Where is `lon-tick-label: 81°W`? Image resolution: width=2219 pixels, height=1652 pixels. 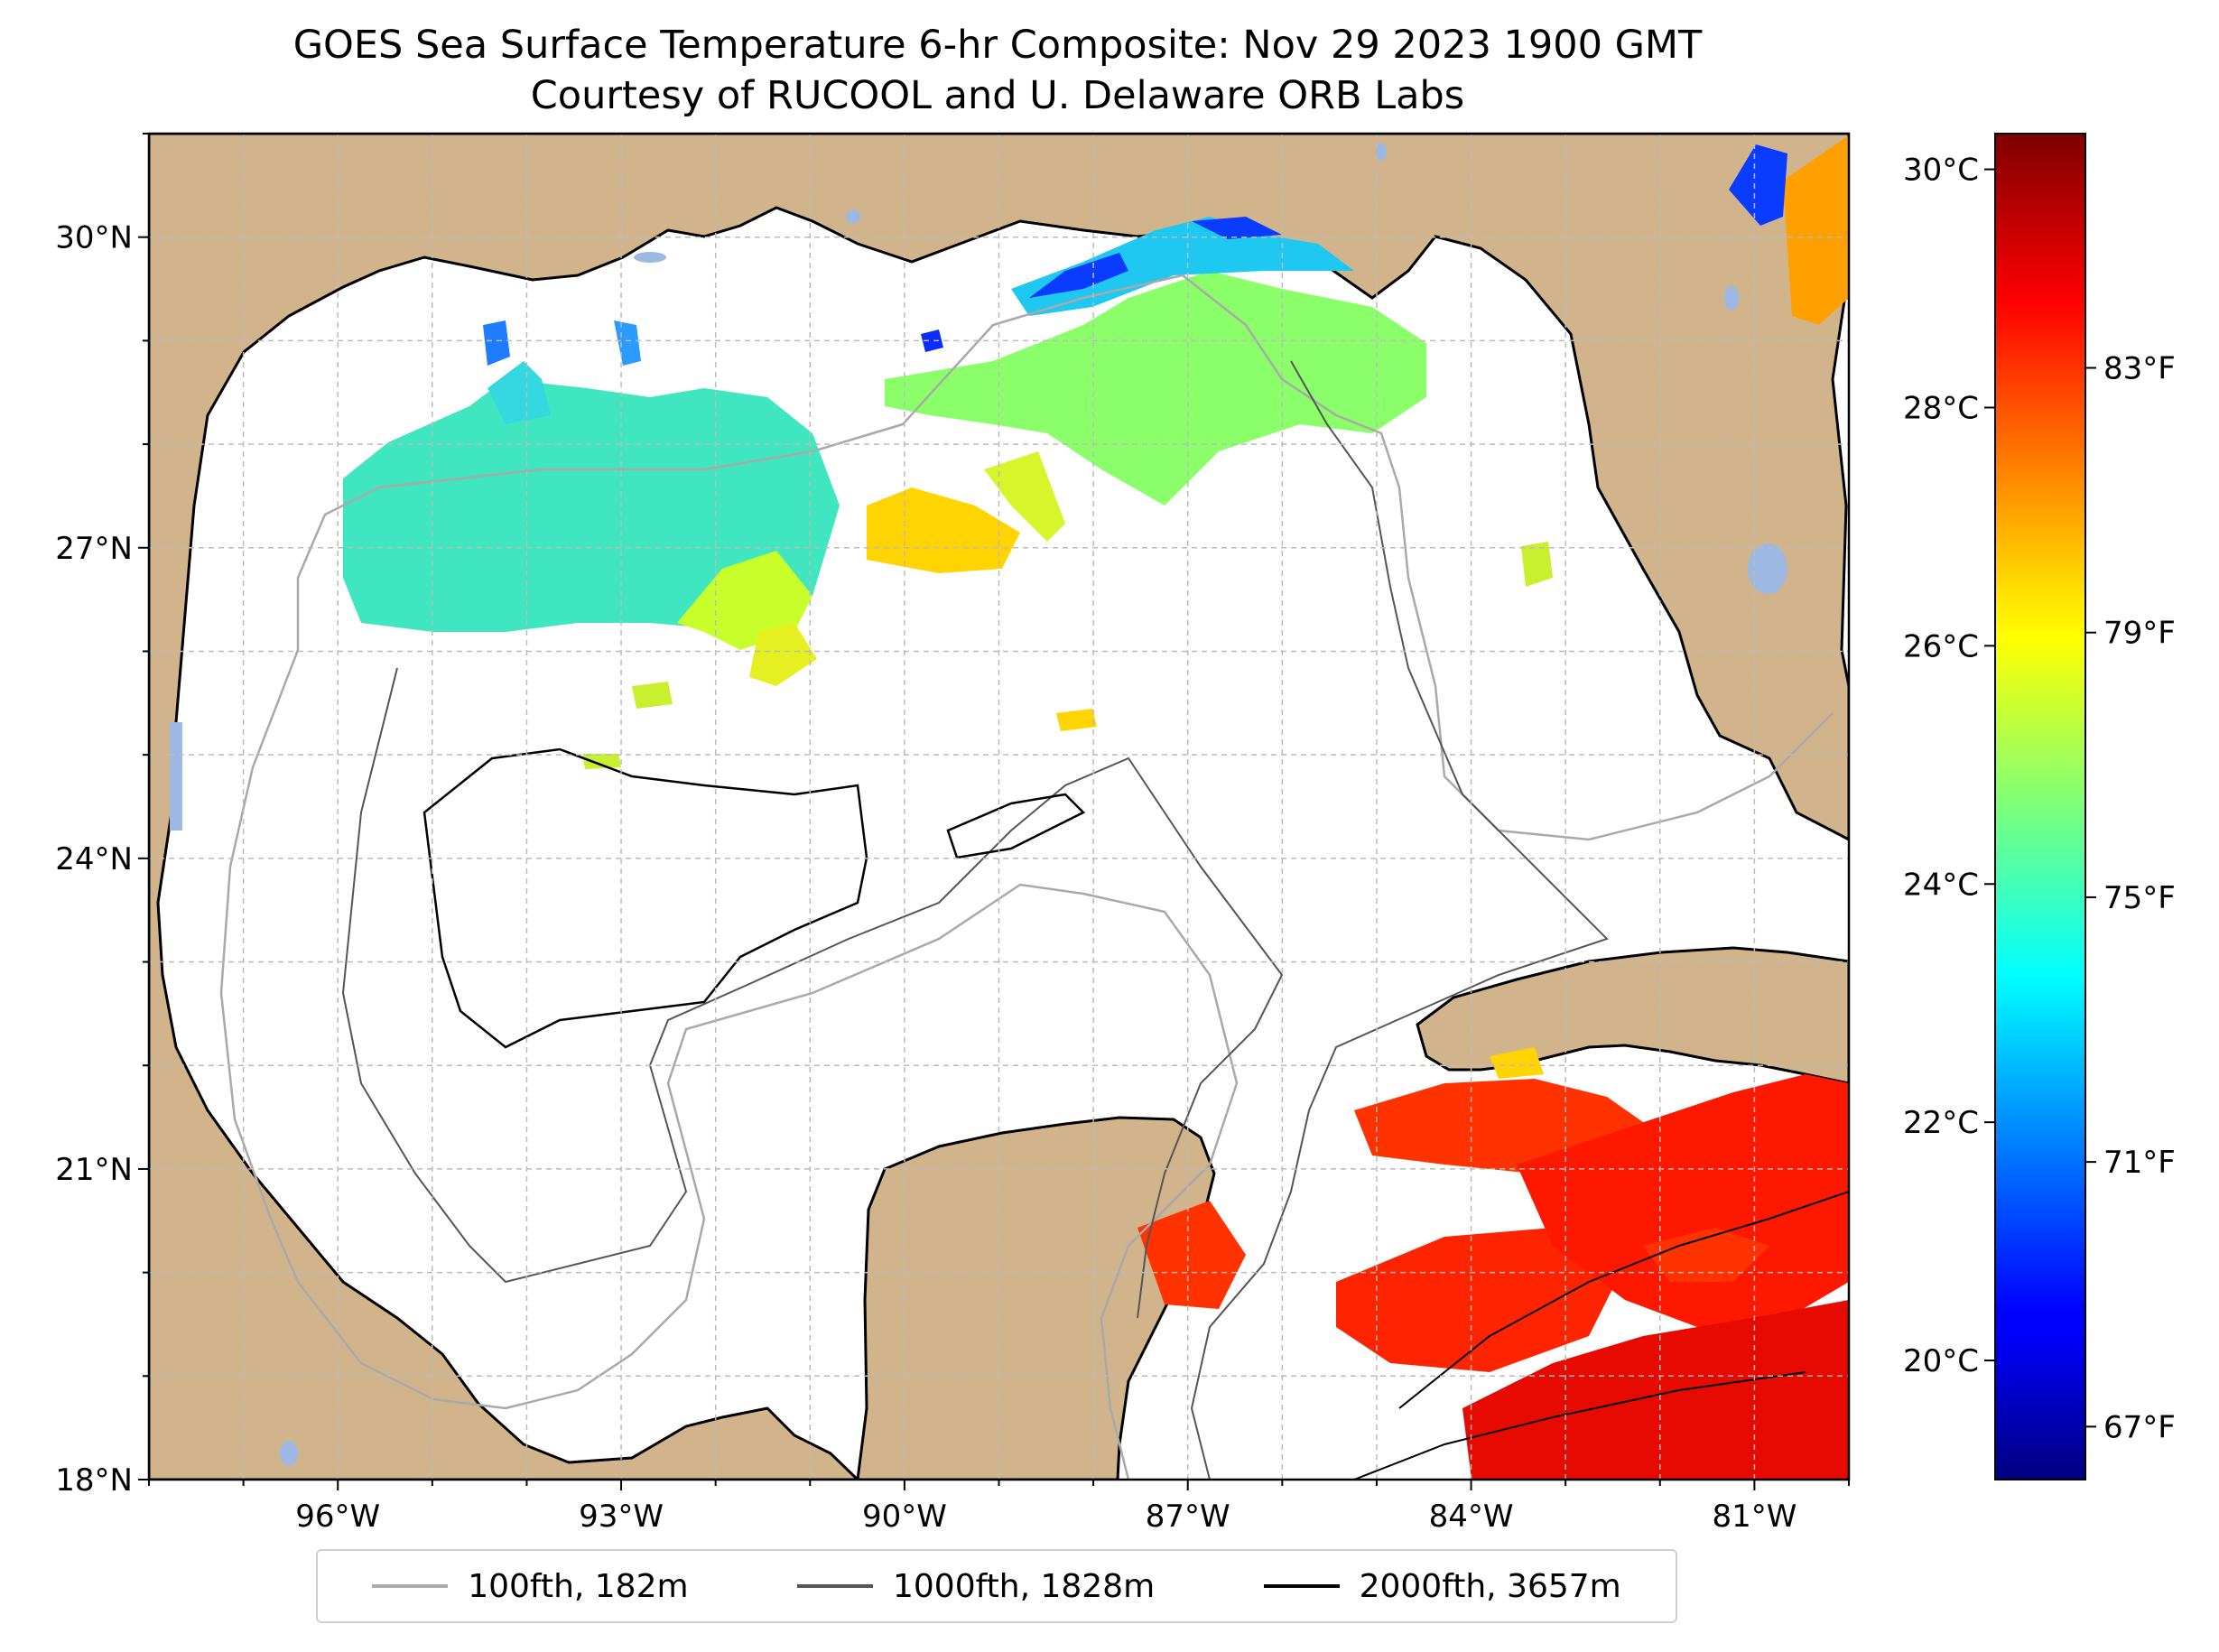 lon-tick-label: 81°W is located at coordinates (1754, 1517).